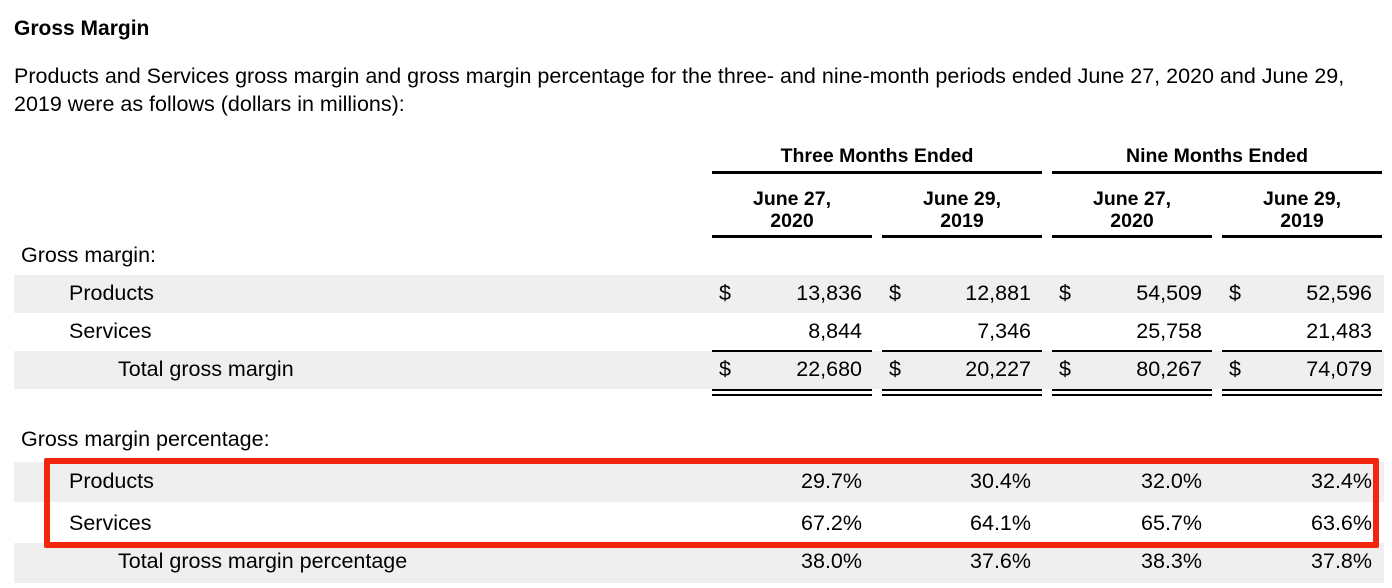 This screenshot has width=1392, height=588. What do you see at coordinates (82, 28) in the screenshot?
I see `section-heading: Gross Margin` at bounding box center [82, 28].